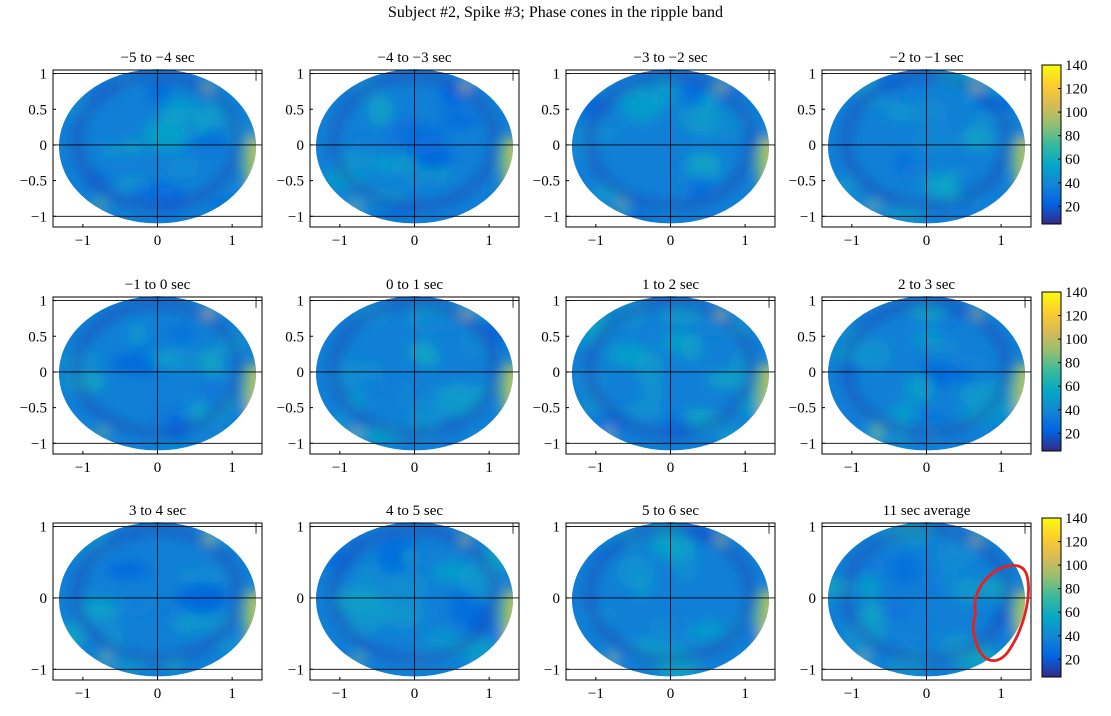  I want to click on y-tick-label: −0.5, so click(33, 182).